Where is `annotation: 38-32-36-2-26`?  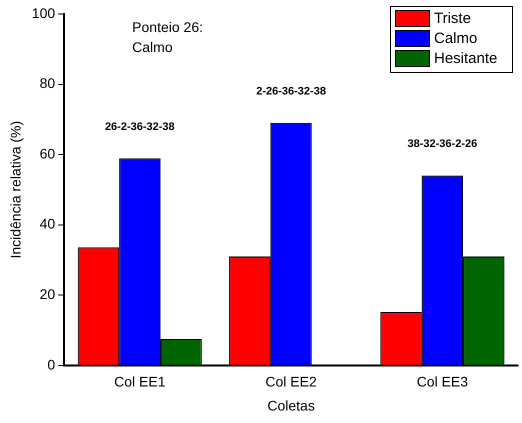 annotation: 38-32-36-2-26 is located at coordinates (443, 144).